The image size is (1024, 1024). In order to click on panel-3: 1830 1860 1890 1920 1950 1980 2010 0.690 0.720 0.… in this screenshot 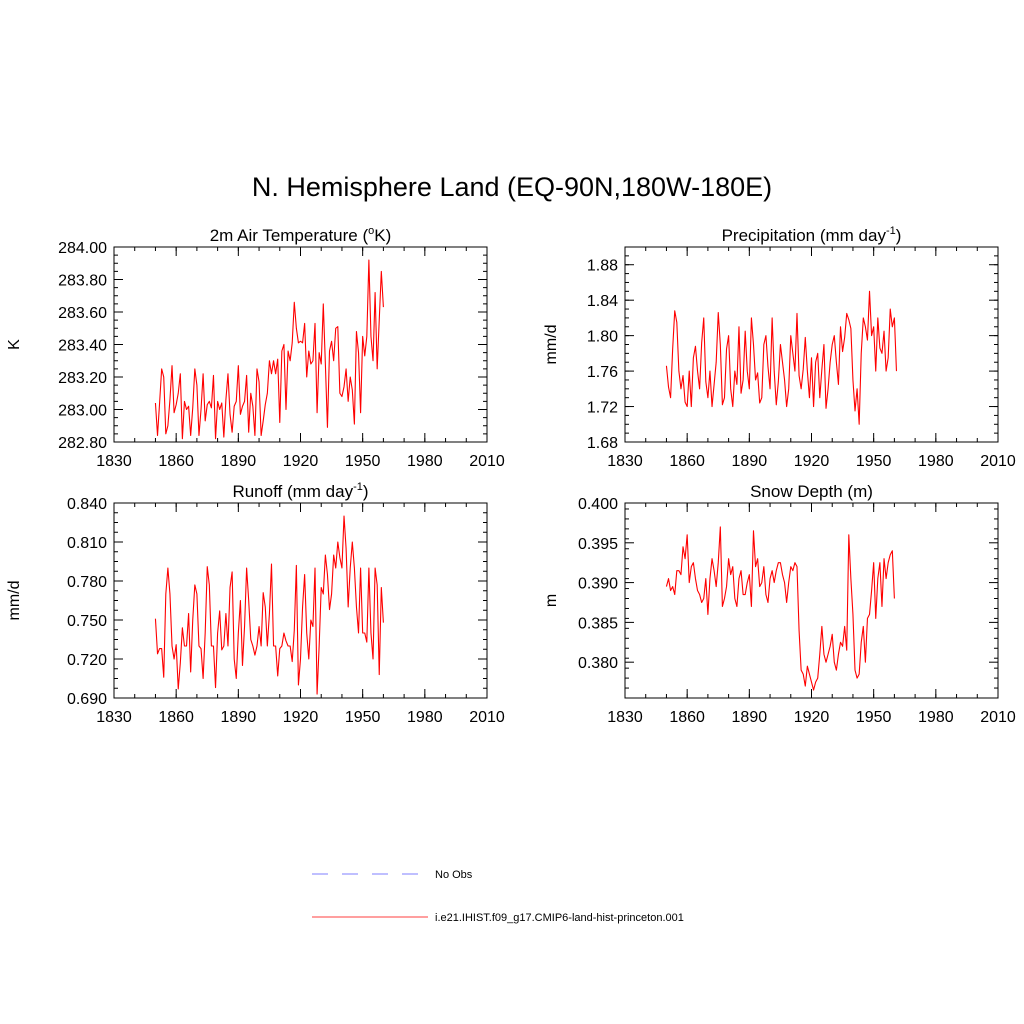, I will do `click(255, 603)`.